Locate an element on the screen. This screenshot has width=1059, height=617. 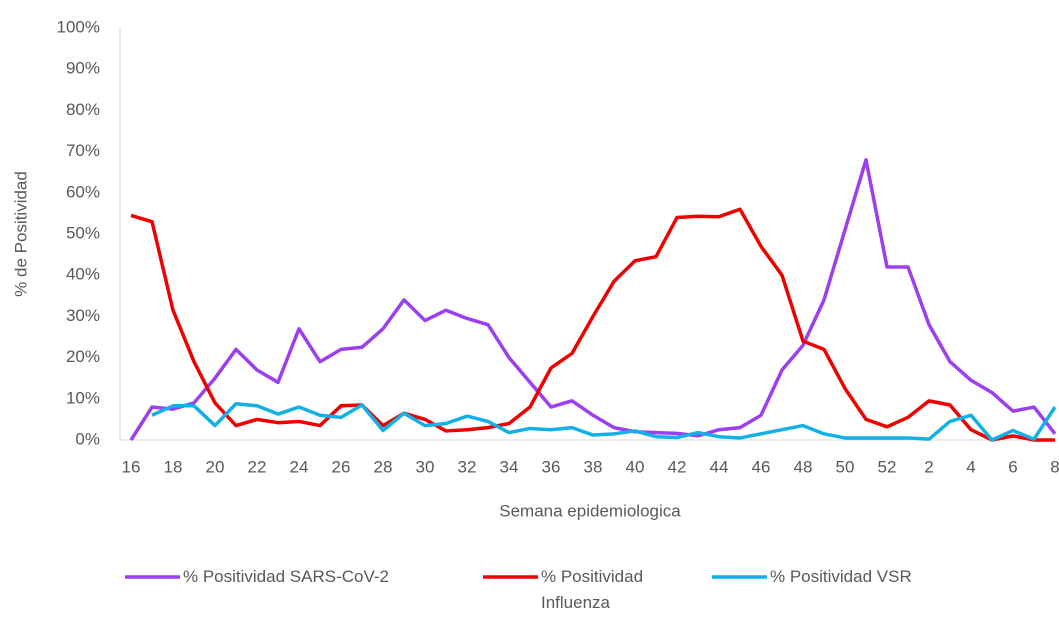
x-tick-label: 36 is located at coordinates (551, 466).